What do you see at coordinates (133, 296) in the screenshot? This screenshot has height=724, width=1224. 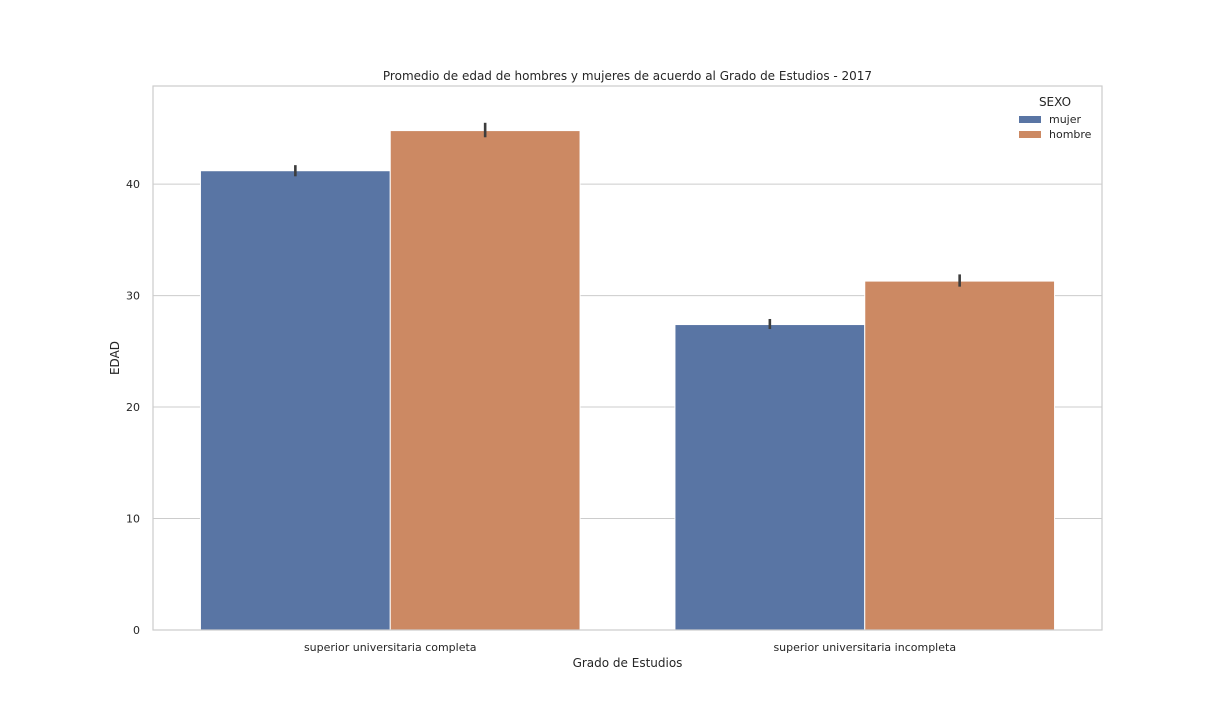 I see `y-tick-label: 30` at bounding box center [133, 296].